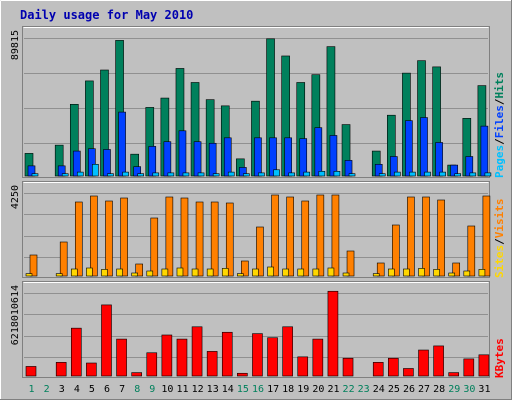 Image resolution: width=512 pixels, height=400 pixels. I want to click on x-tick-label: 5, so click(92, 389).